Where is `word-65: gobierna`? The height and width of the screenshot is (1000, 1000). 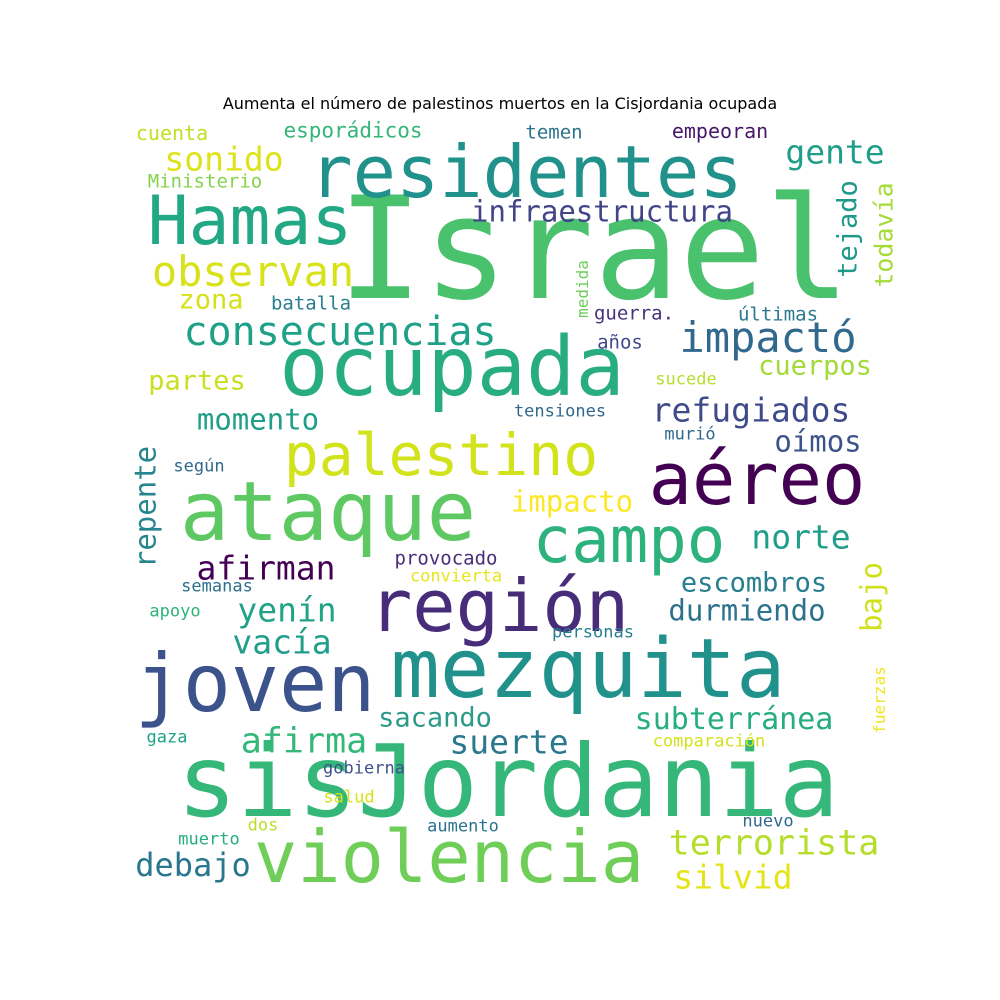
word-65: gobierna is located at coordinates (364, 768).